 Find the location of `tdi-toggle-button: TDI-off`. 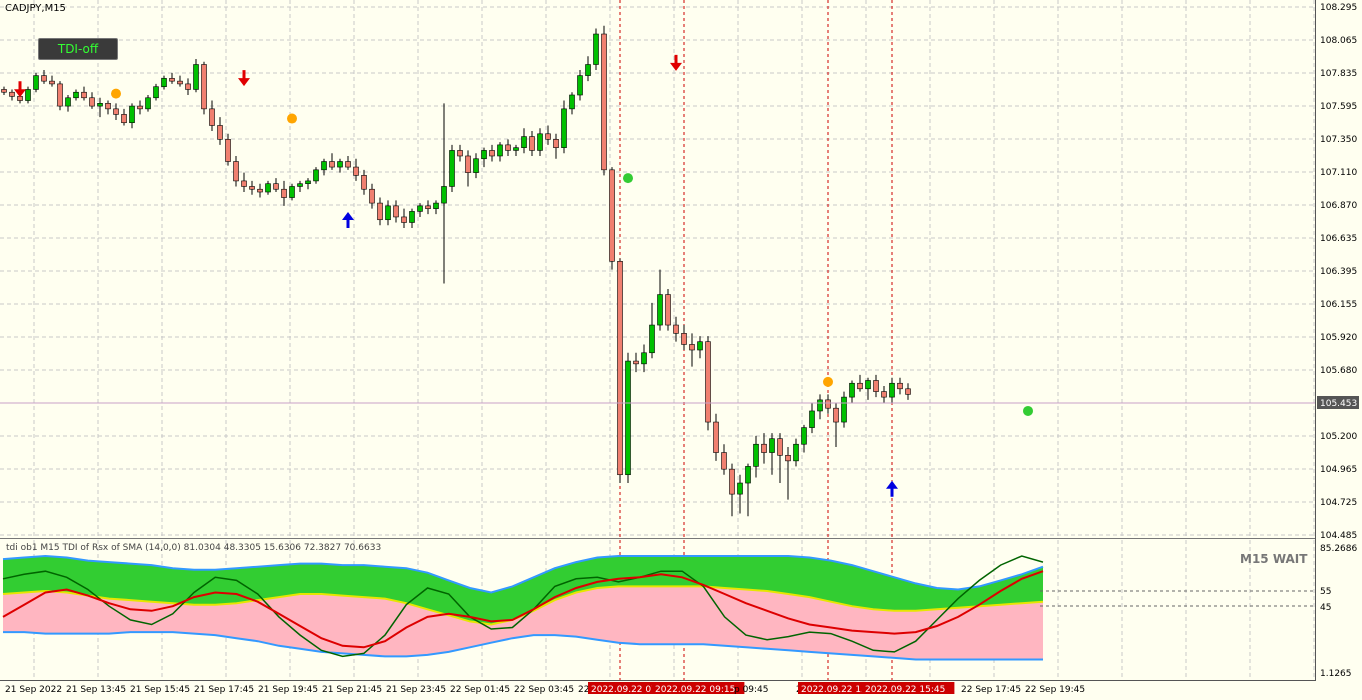

tdi-toggle-button: TDI-off is located at coordinates (78, 49).